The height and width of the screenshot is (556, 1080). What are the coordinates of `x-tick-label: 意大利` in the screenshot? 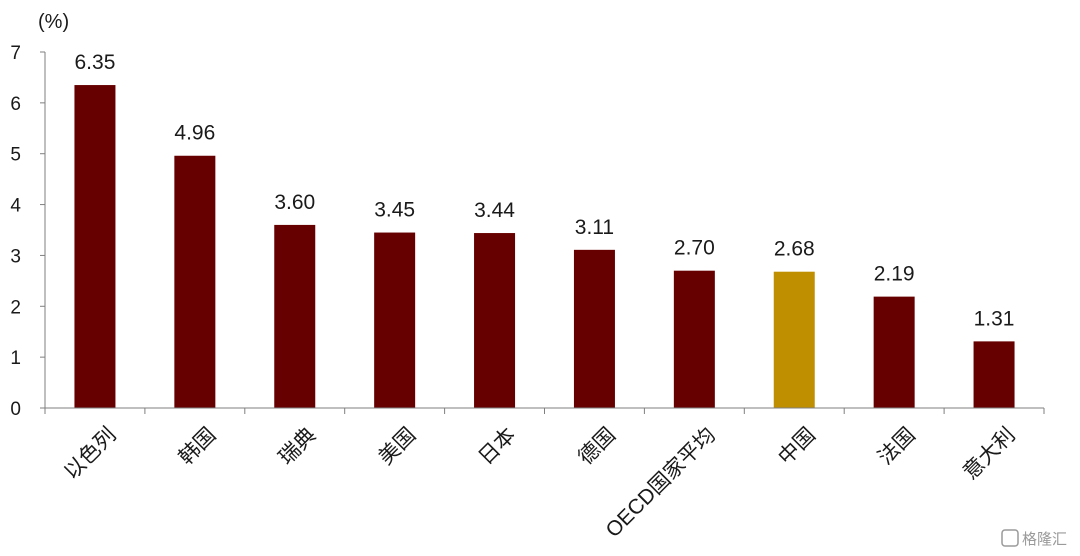 It's located at (989, 453).